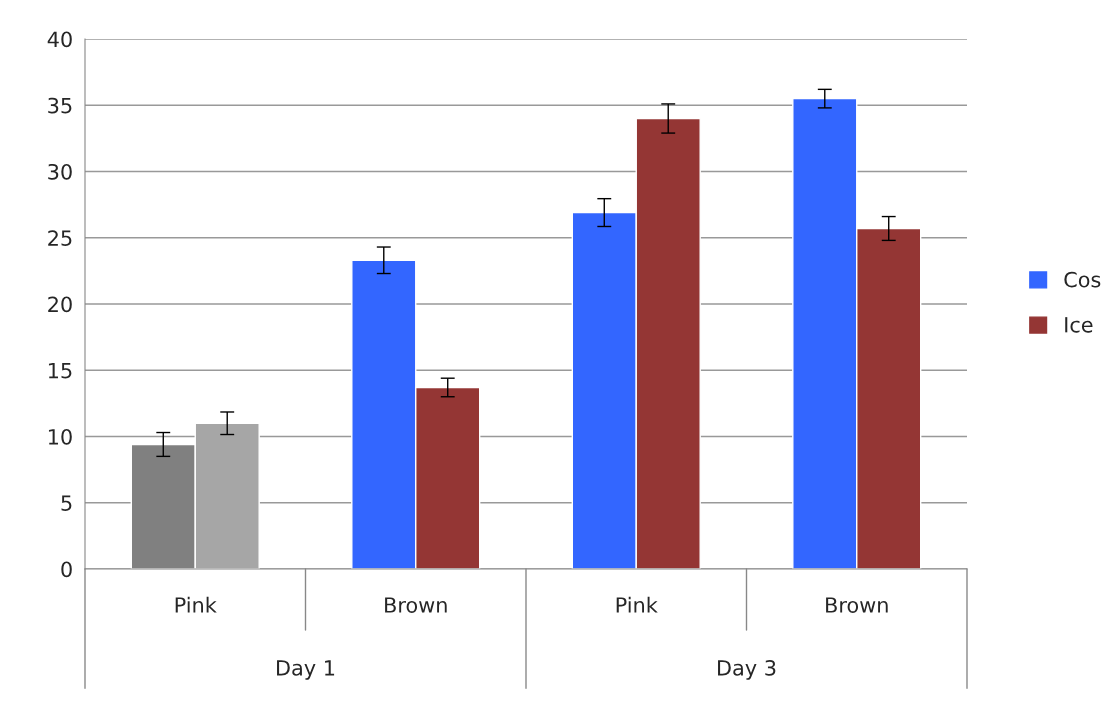  What do you see at coordinates (66, 503) in the screenshot?
I see `y-tick-label: 5` at bounding box center [66, 503].